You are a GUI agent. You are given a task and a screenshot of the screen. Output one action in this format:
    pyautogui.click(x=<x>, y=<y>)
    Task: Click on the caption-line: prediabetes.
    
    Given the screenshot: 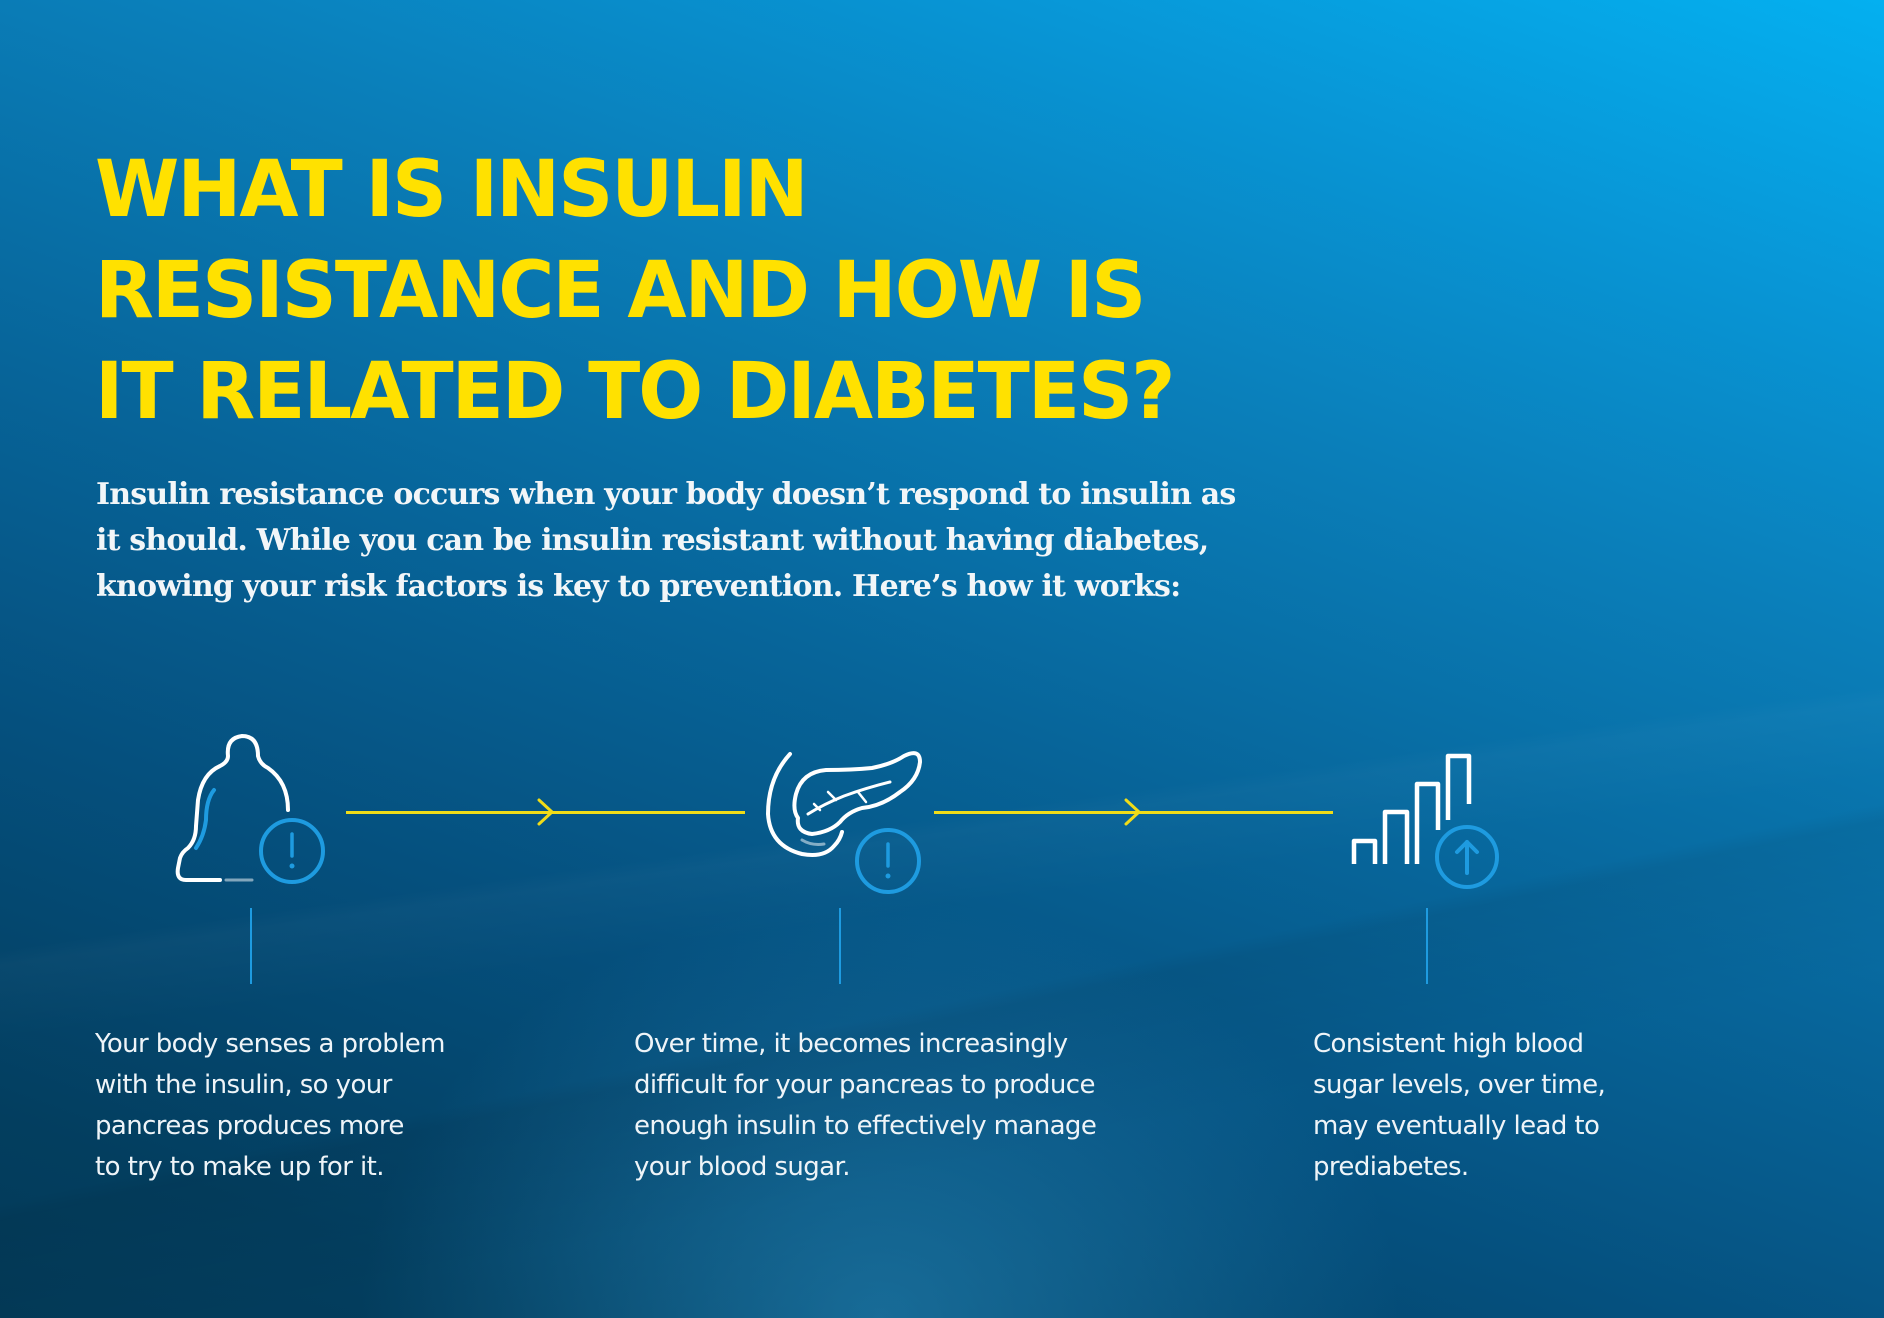 What is the action you would take?
    pyautogui.click(x=1391, y=1167)
    